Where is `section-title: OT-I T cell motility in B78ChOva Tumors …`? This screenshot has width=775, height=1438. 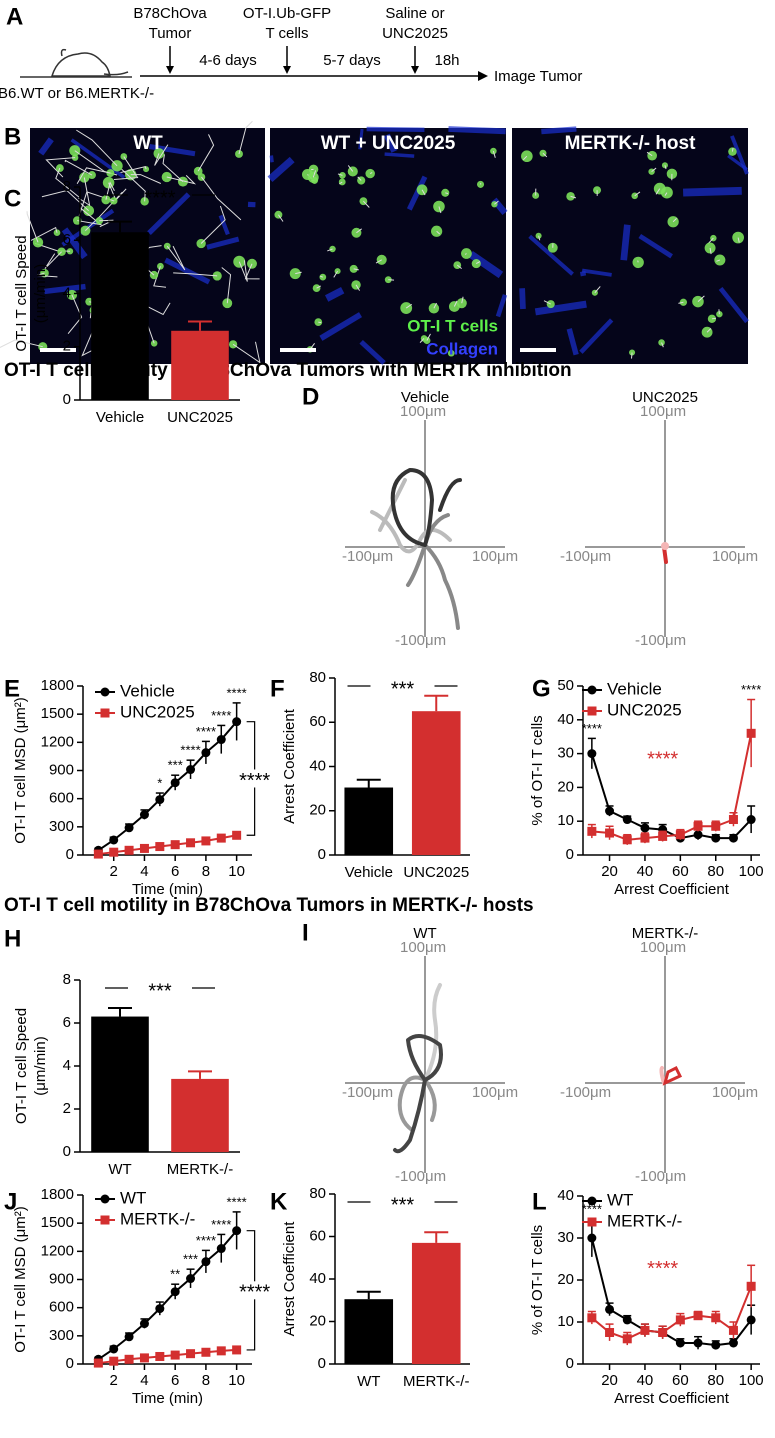 section-title: OT-I T cell motility in B78ChOva Tumors … is located at coordinates (288, 370).